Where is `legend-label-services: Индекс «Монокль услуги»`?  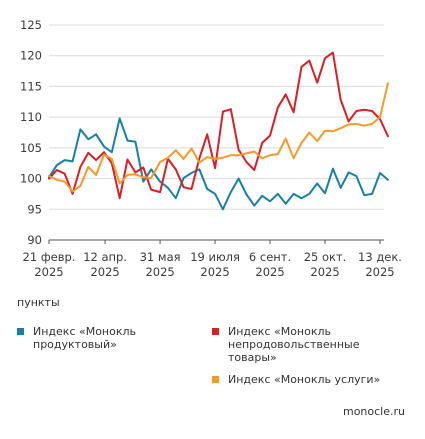 legend-label-services: Индекс «Монокль услуги» is located at coordinates (304, 379).